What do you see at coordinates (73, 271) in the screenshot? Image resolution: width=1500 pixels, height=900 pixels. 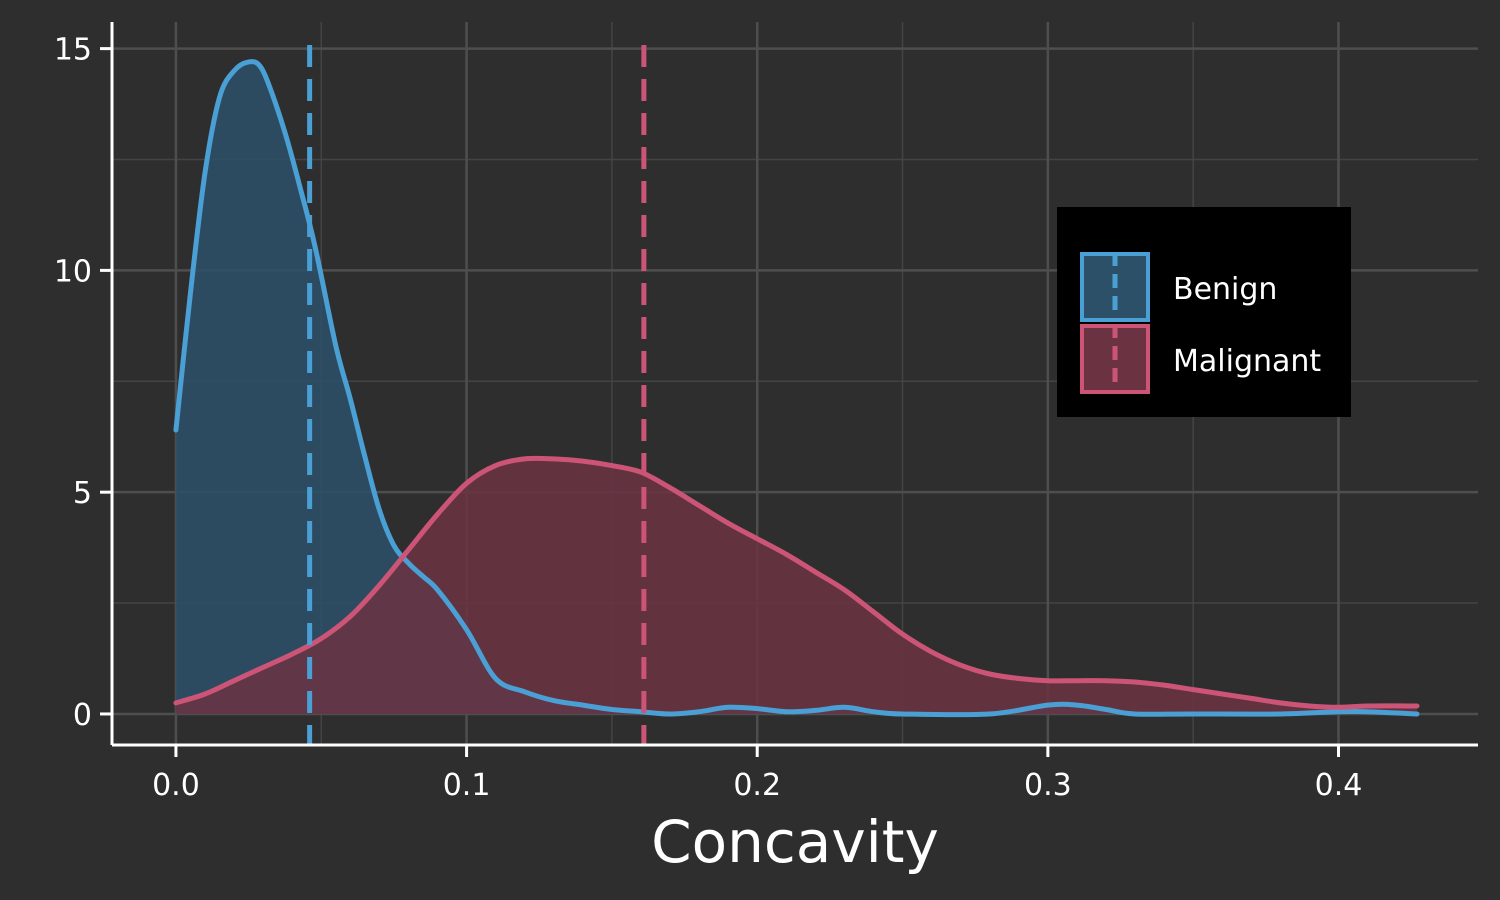 I see `y-tick-label: 10` at bounding box center [73, 271].